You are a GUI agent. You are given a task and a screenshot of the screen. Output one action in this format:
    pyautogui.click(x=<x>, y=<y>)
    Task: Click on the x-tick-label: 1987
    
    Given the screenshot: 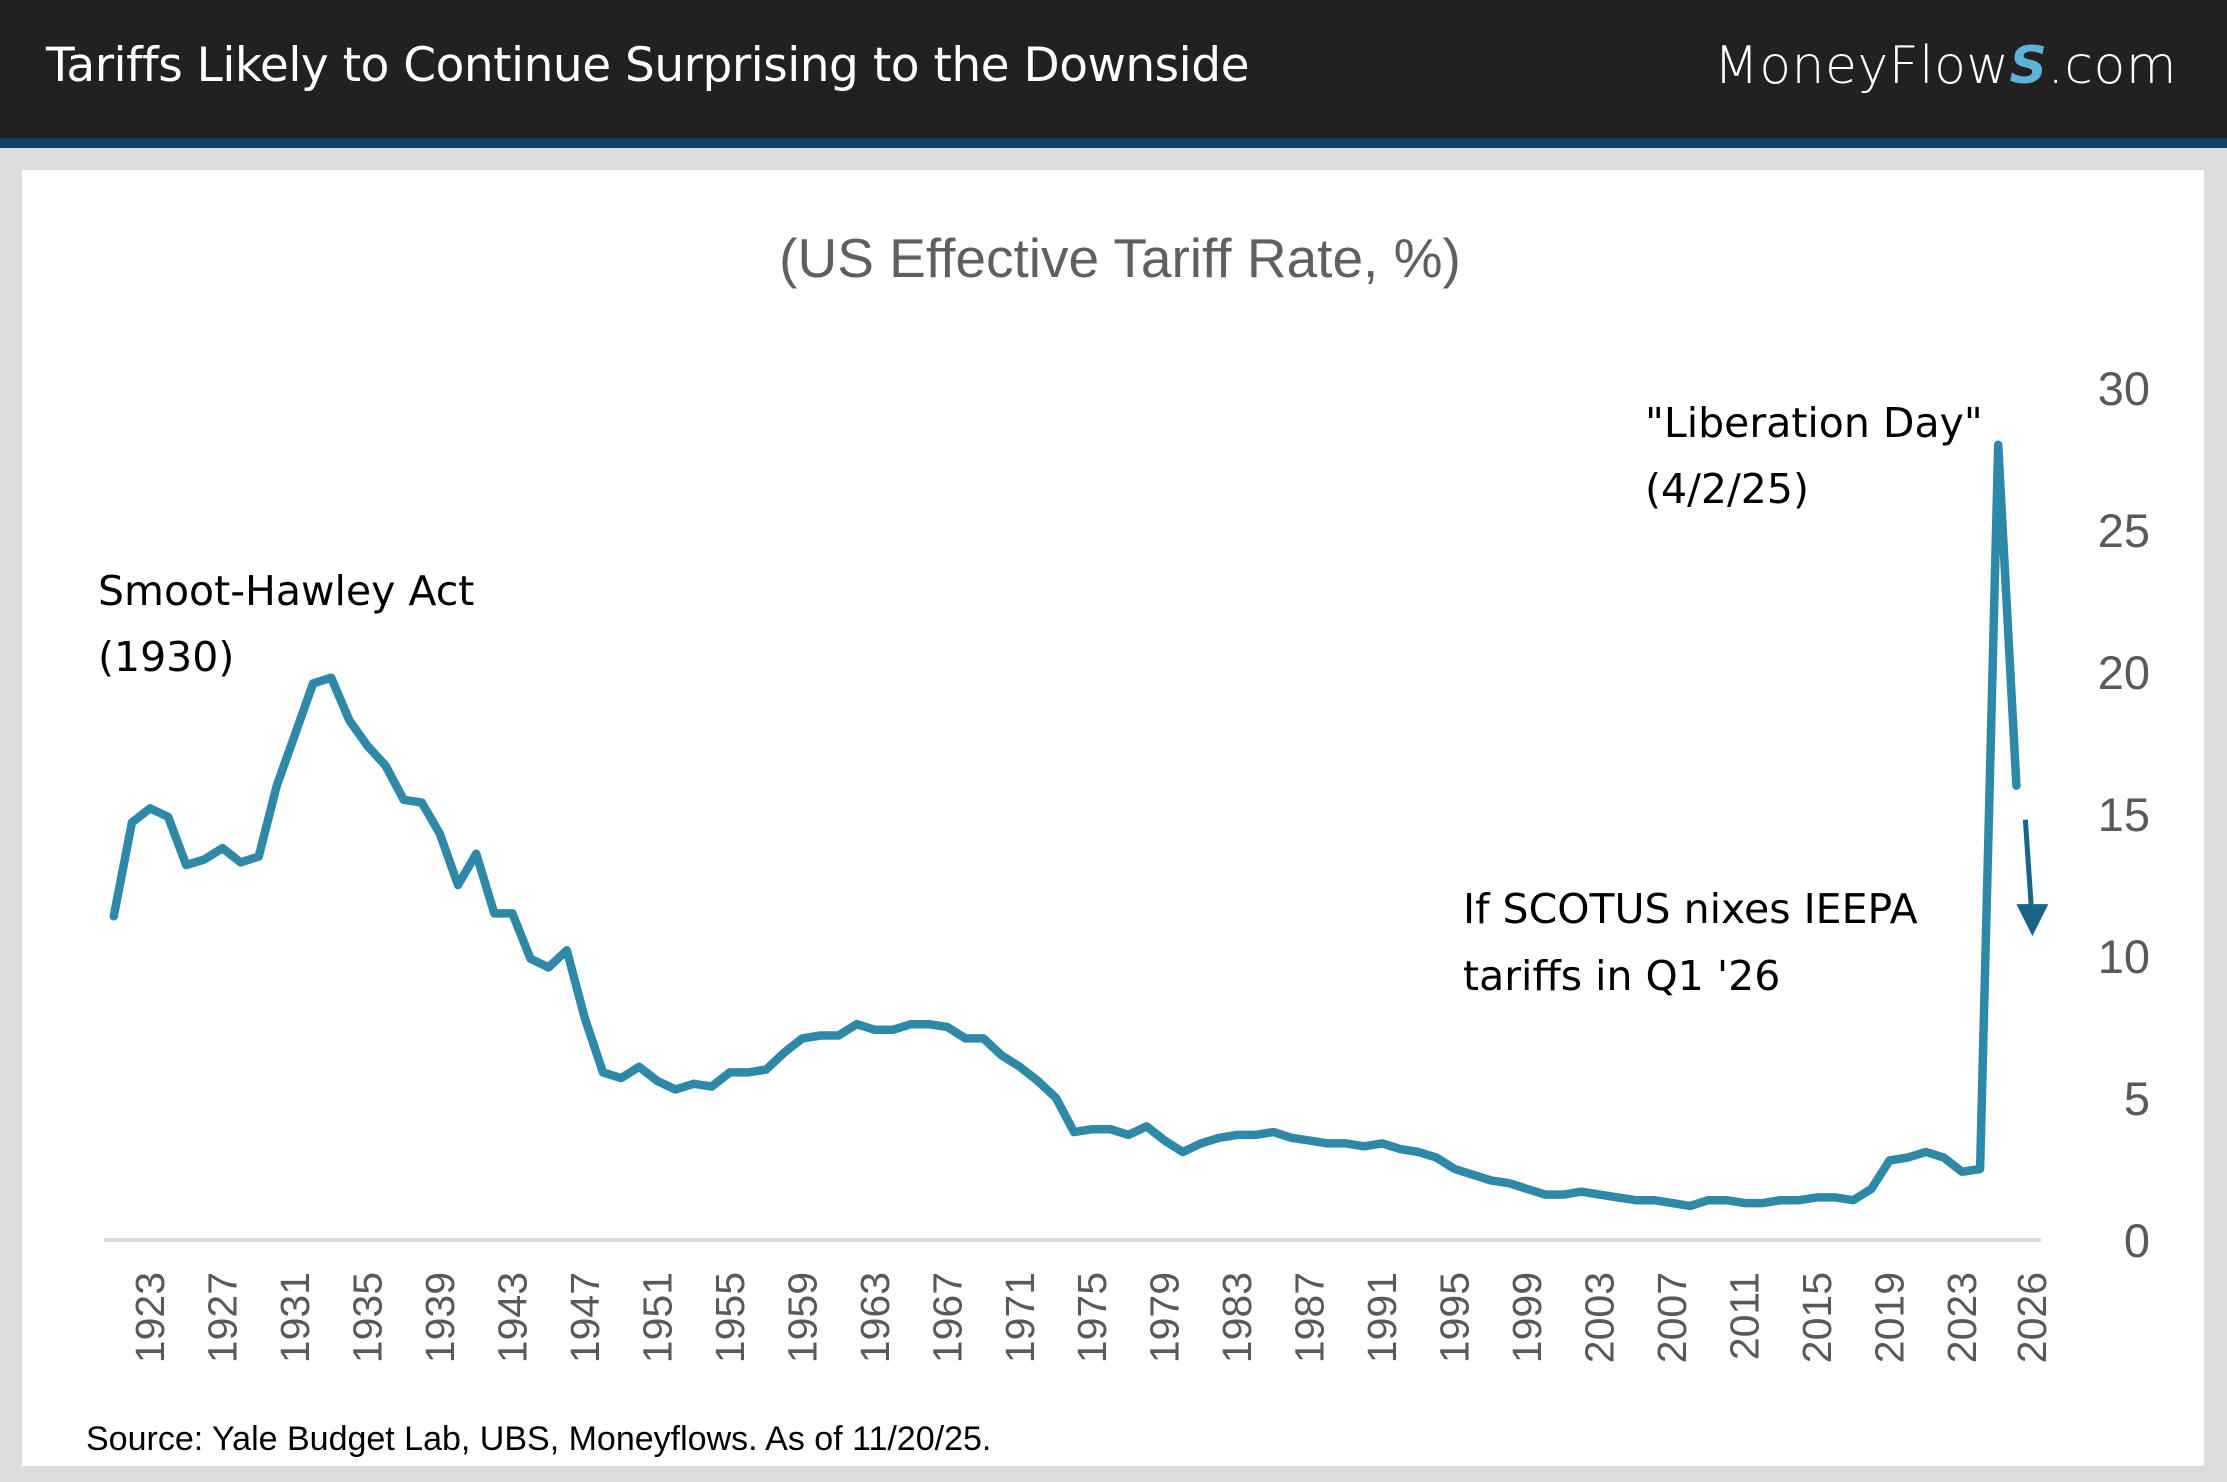 What is the action you would take?
    pyautogui.click(x=1310, y=1317)
    